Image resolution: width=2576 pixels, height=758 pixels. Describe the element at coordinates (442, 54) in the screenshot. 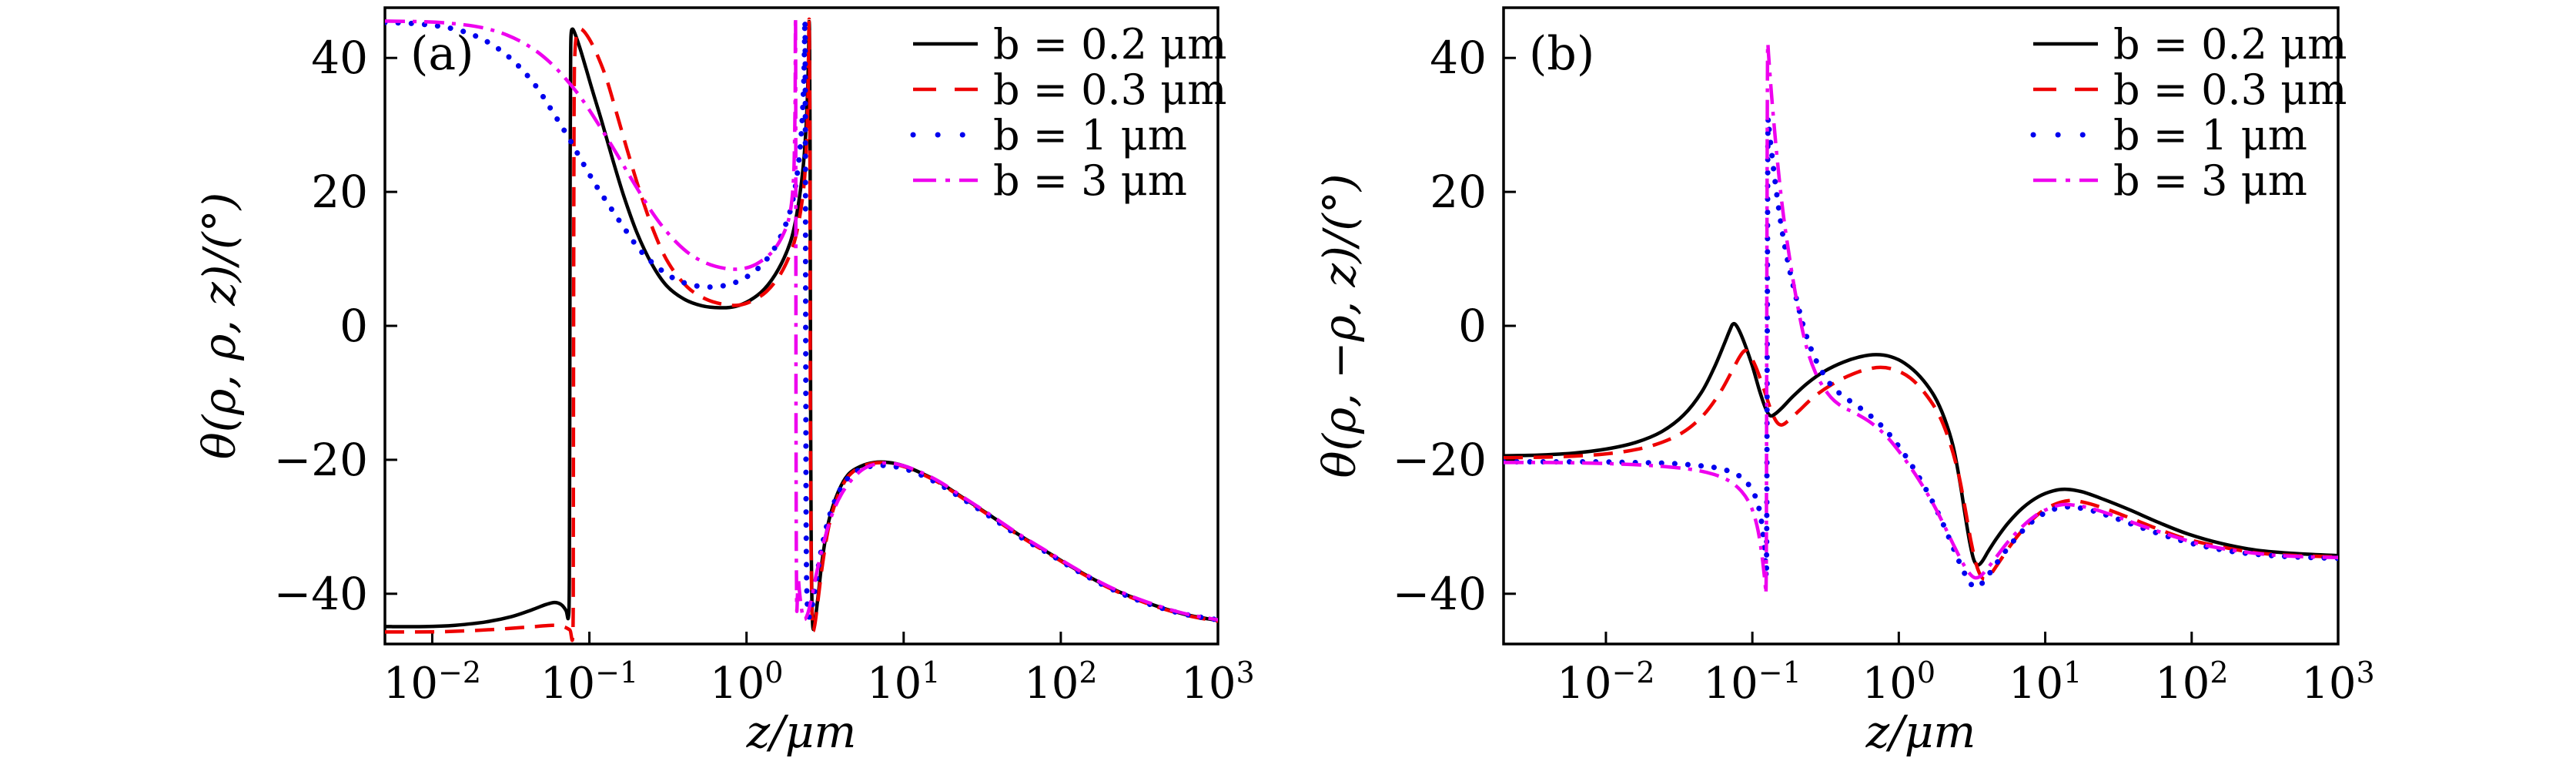

I see `panel-a-tag: (a)` at that location.